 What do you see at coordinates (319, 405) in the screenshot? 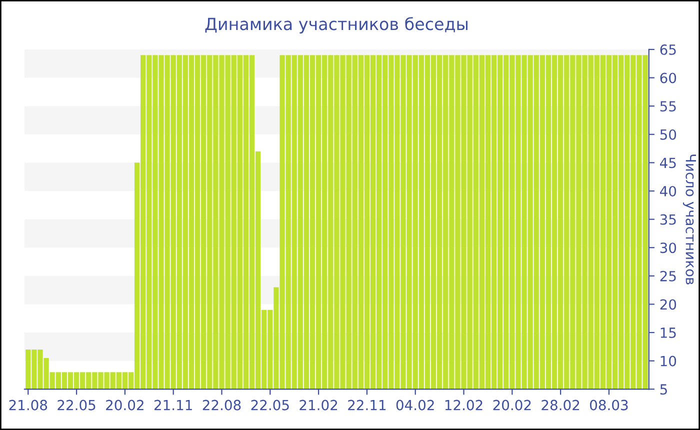
I see `x-tick-label: 21.02` at bounding box center [319, 405].